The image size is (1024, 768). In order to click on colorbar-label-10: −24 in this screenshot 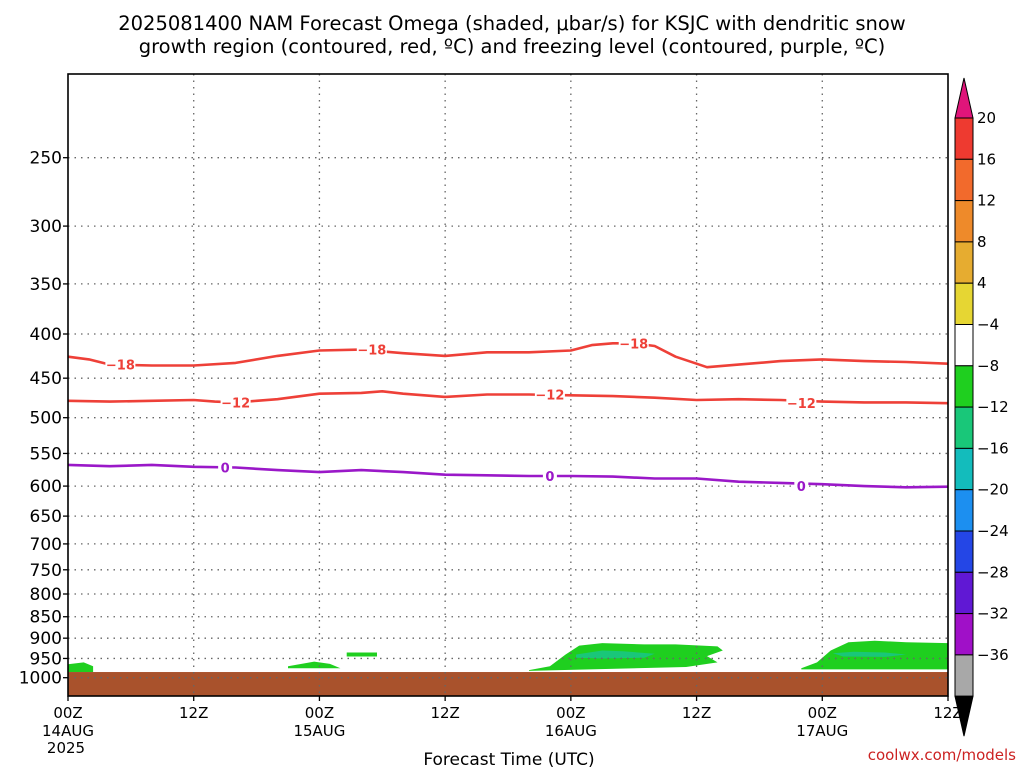, I will do `click(993, 531)`.